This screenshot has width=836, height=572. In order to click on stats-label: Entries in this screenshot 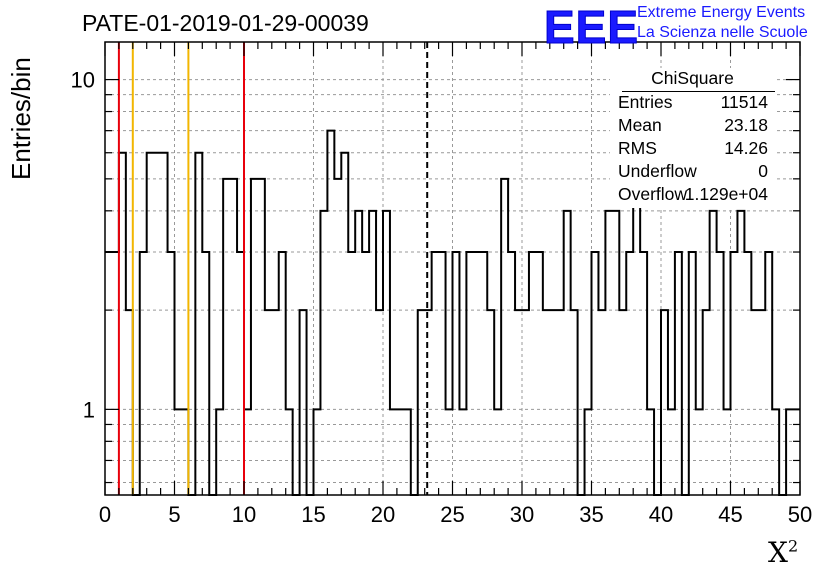, I will do `click(645, 102)`.